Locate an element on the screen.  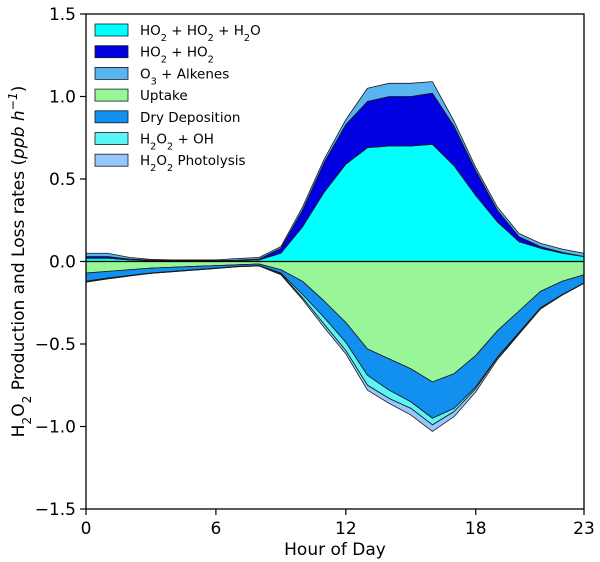
legend-label: Uptake is located at coordinates (164, 96).